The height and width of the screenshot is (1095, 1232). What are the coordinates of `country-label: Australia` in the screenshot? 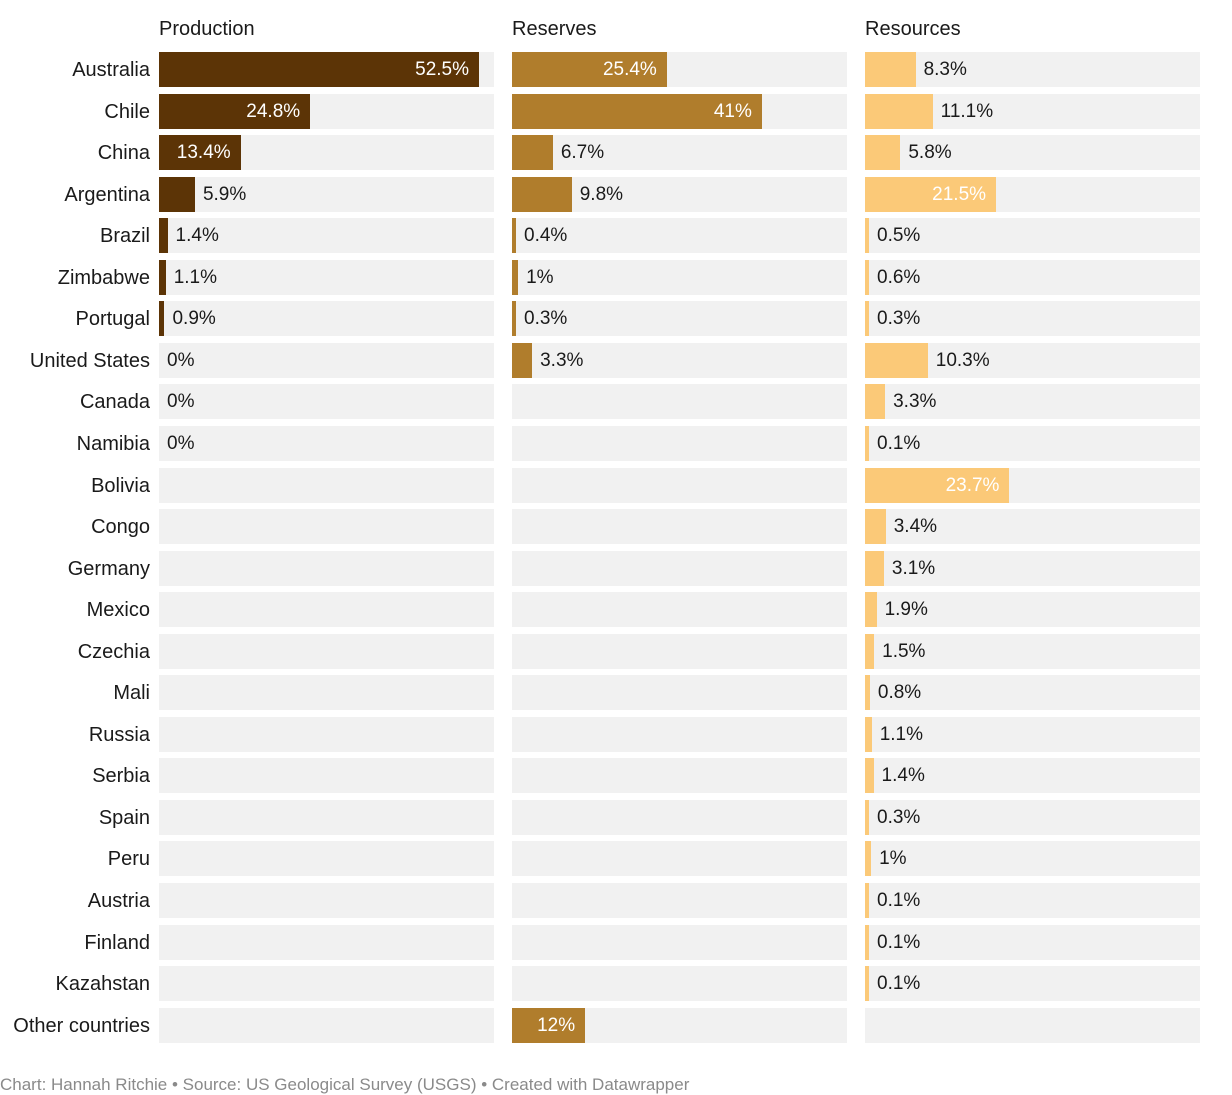 It's located at (111, 70).